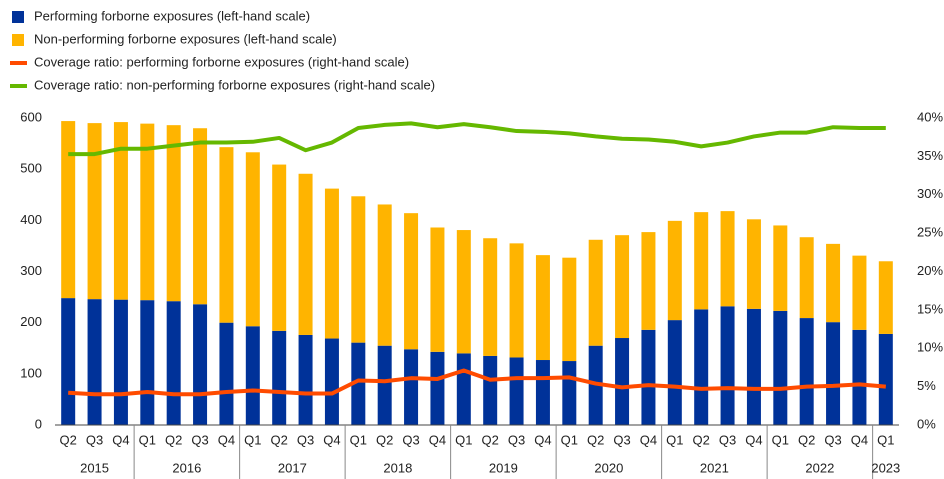 This screenshot has height=479, width=944. Describe the element at coordinates (930, 270) in the screenshot. I see `y2-tick-label: 20%` at that location.